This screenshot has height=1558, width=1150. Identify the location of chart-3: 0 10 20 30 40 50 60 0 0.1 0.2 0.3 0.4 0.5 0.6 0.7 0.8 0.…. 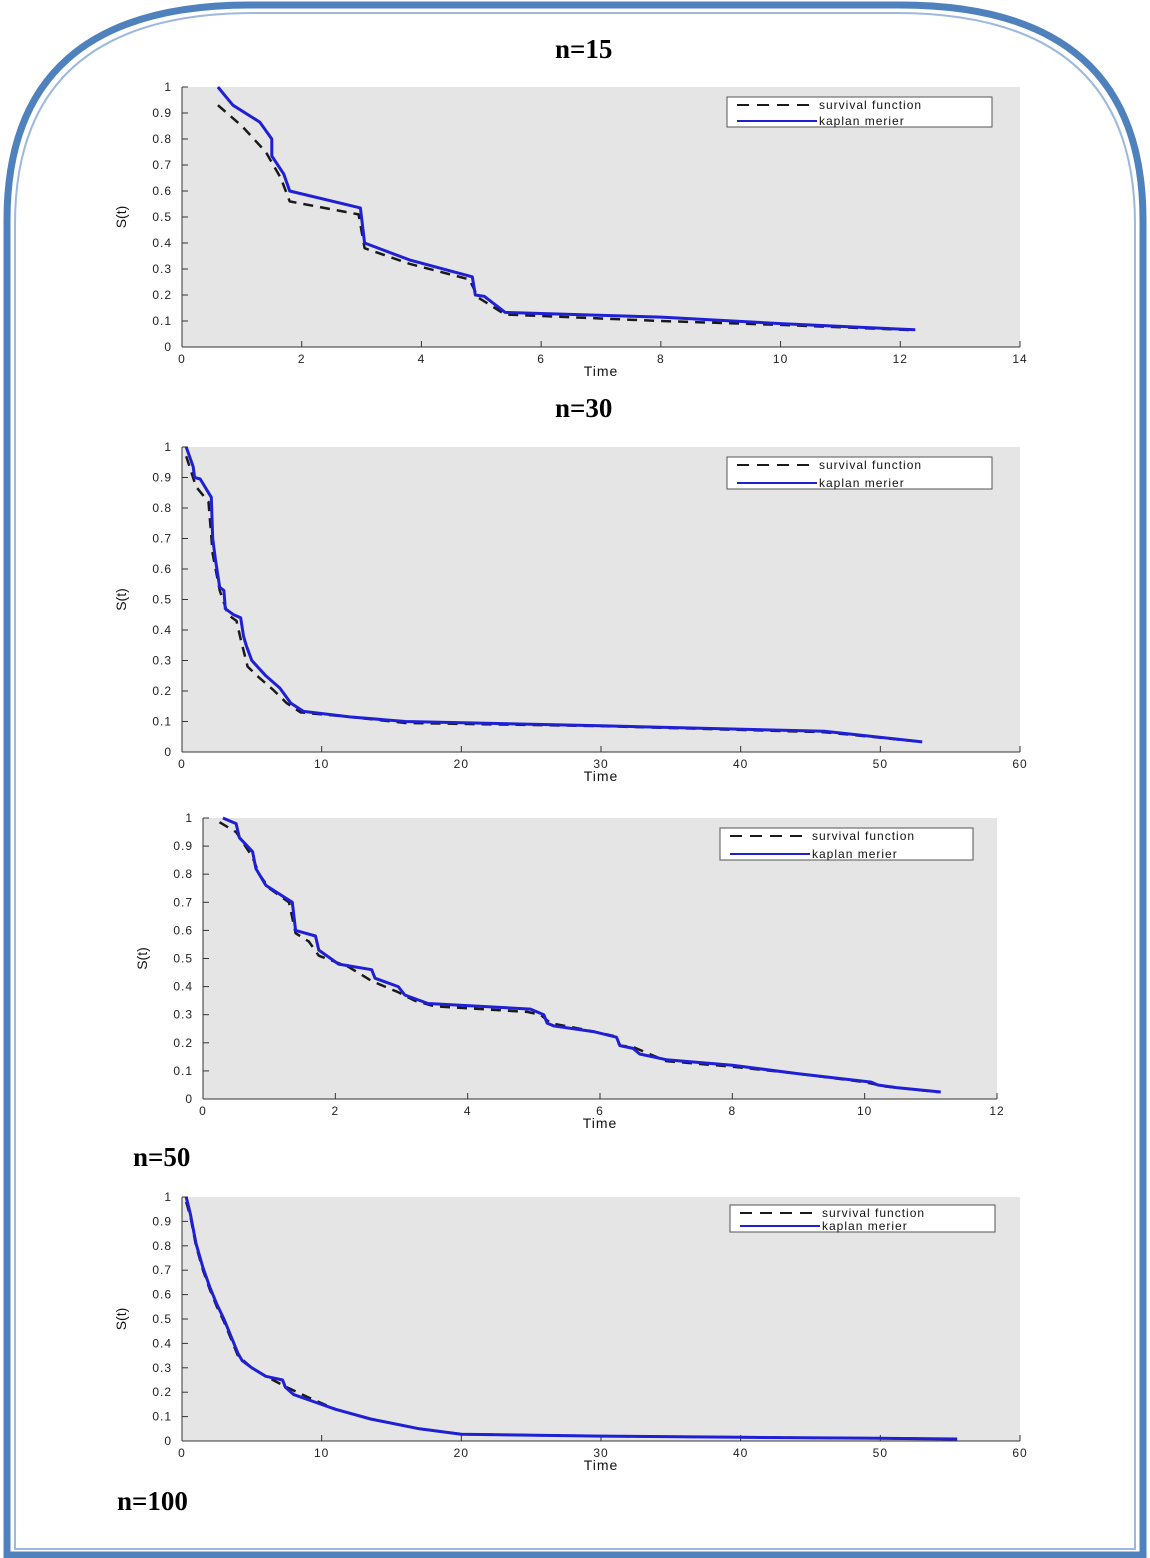
(570, 1331).